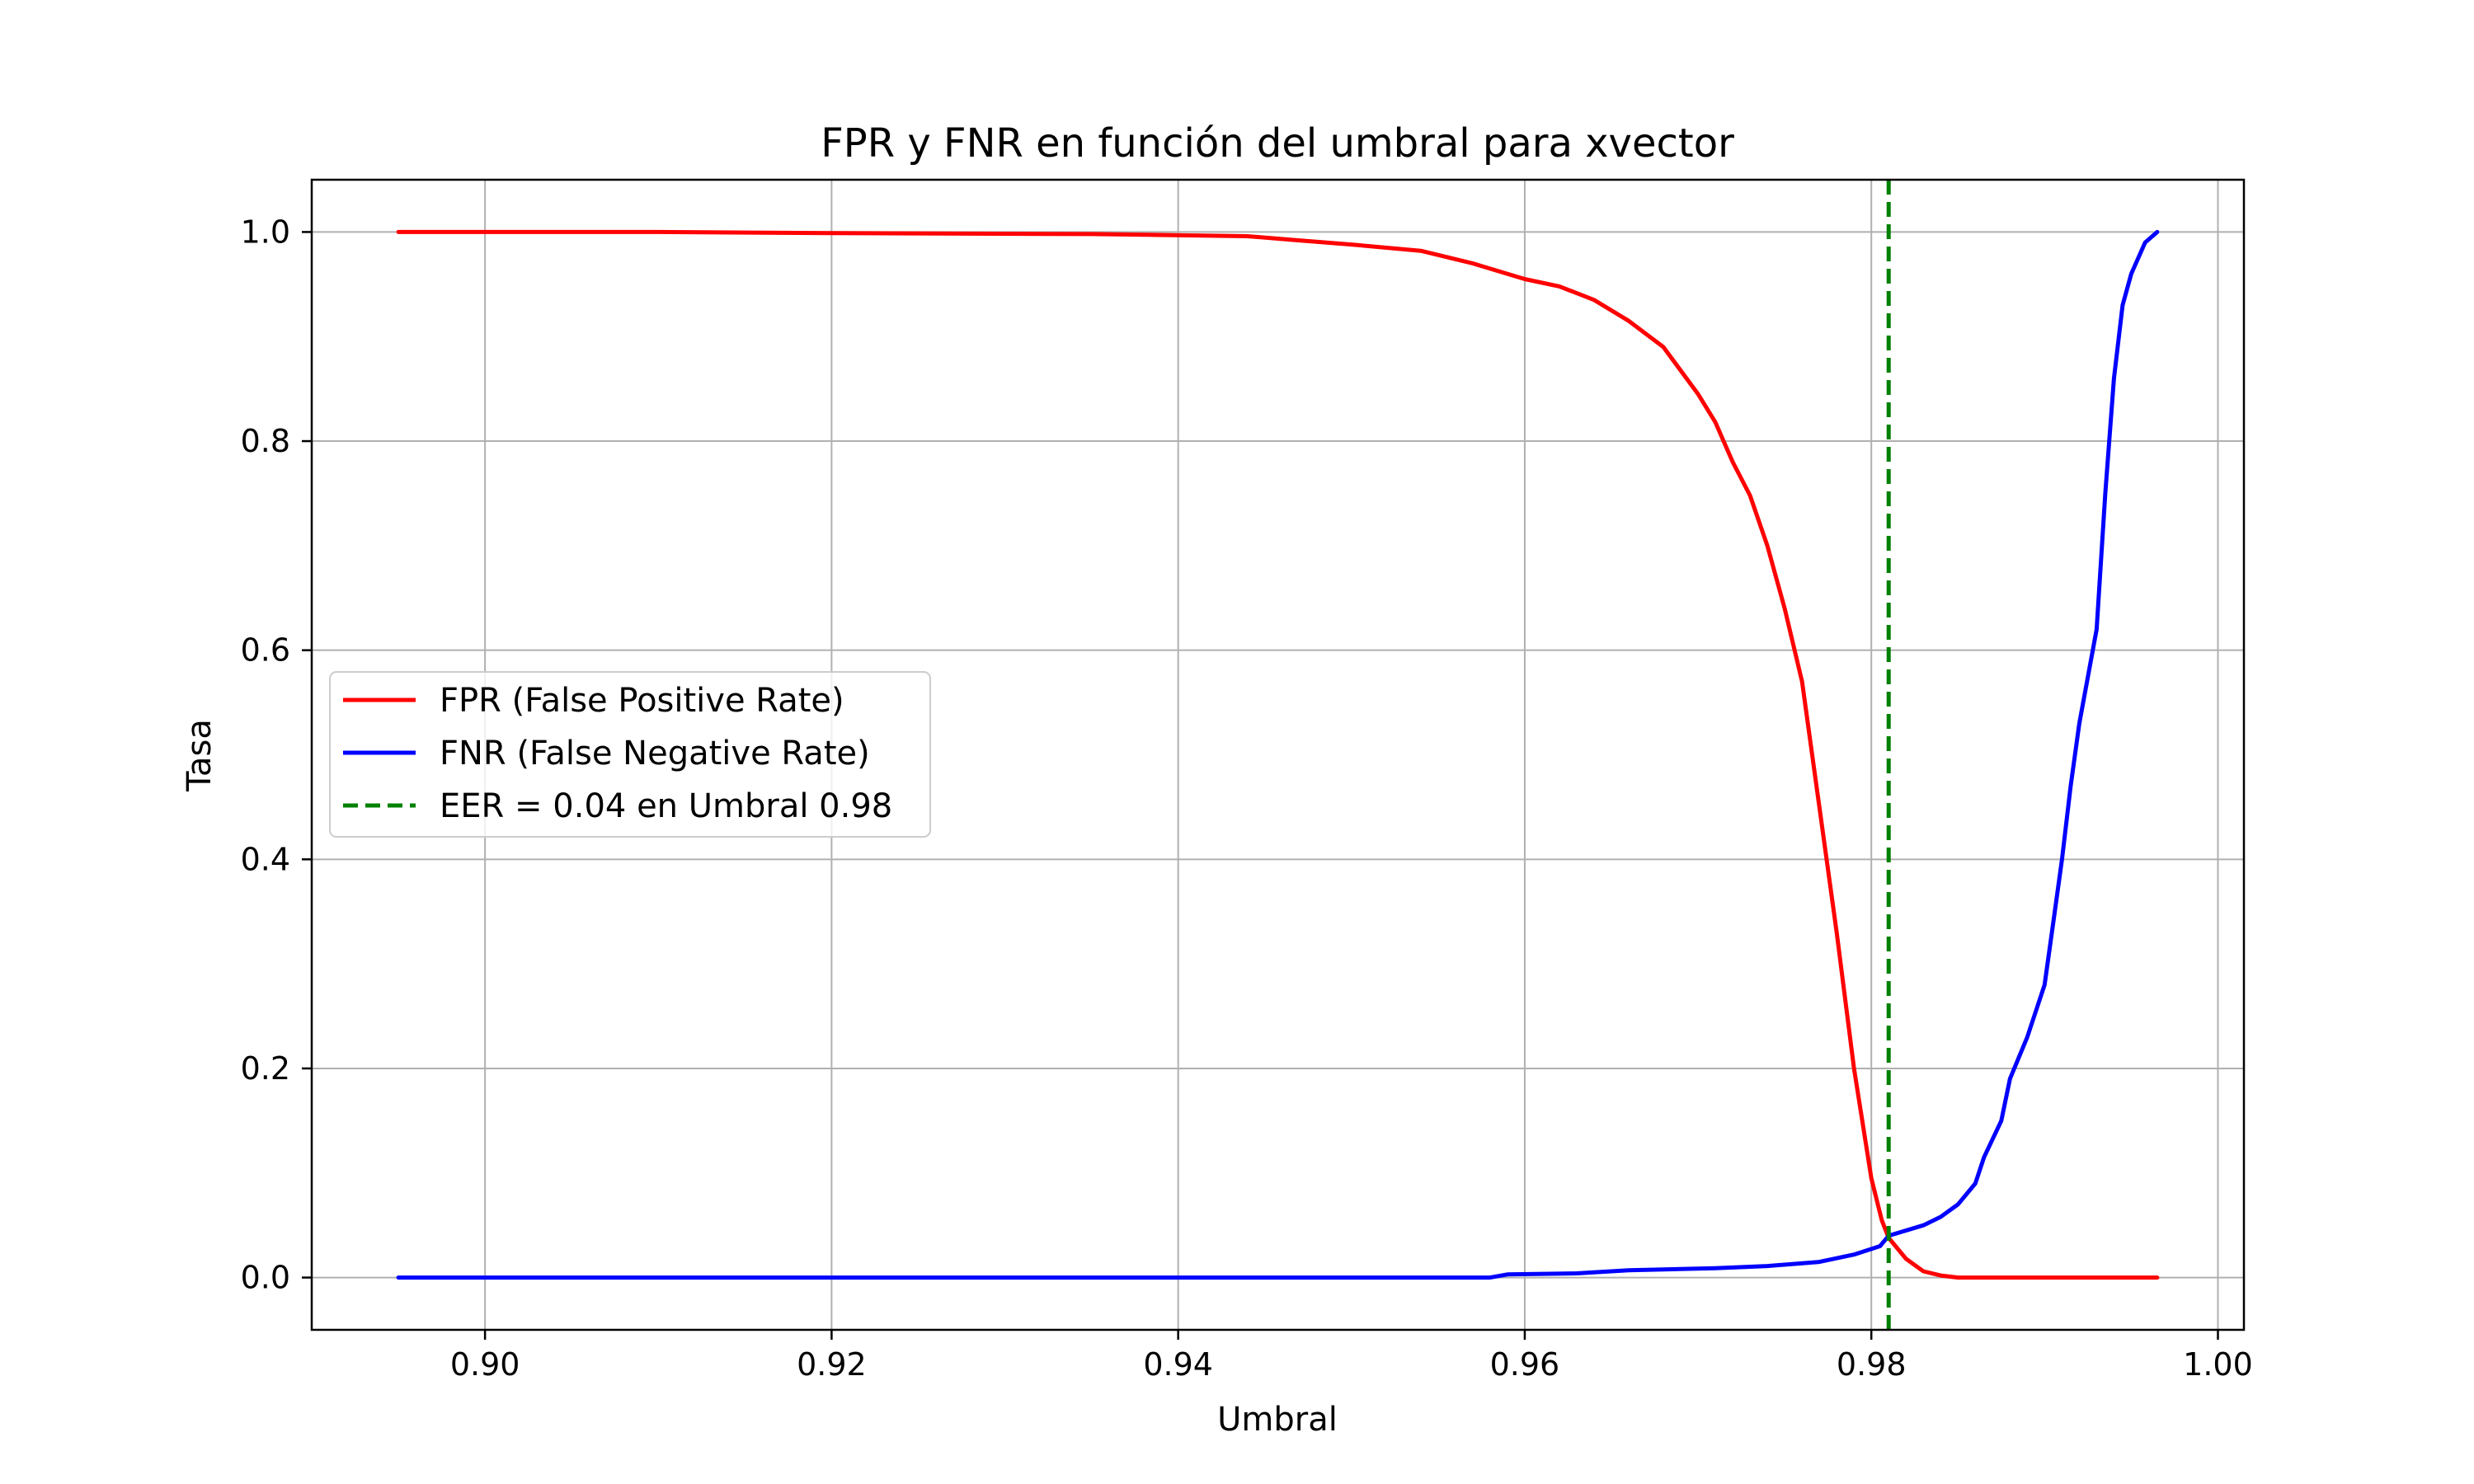 The image size is (2474, 1484). I want to click on legend-box, so click(630, 754).